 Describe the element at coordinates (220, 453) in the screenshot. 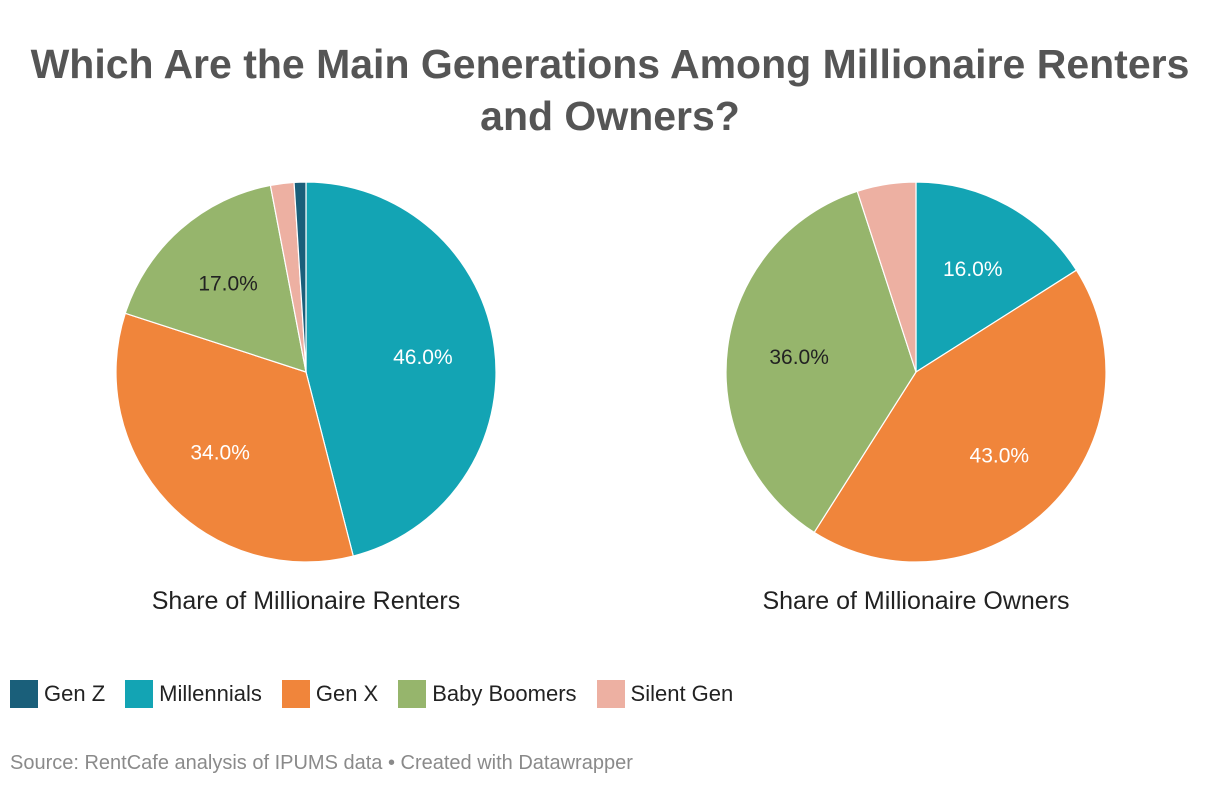

I see `data-label-gen-x: 34.0%` at that location.